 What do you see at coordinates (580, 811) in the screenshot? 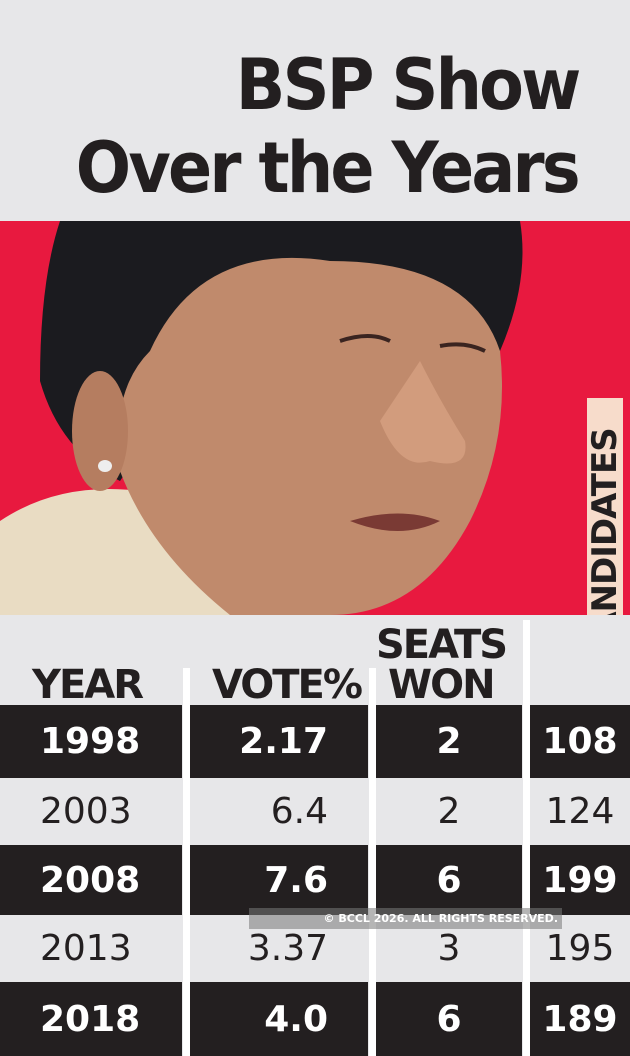
I see `cell-candidates: 124` at bounding box center [580, 811].